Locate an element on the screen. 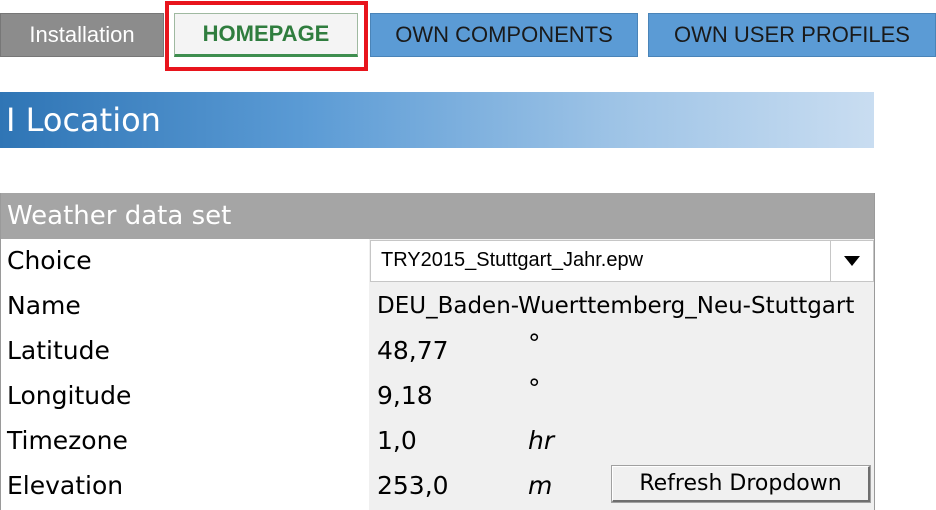 Image resolution: width=936 pixels, height=510 pixels. tab-homepage: HOMEPAGE is located at coordinates (266, 35).